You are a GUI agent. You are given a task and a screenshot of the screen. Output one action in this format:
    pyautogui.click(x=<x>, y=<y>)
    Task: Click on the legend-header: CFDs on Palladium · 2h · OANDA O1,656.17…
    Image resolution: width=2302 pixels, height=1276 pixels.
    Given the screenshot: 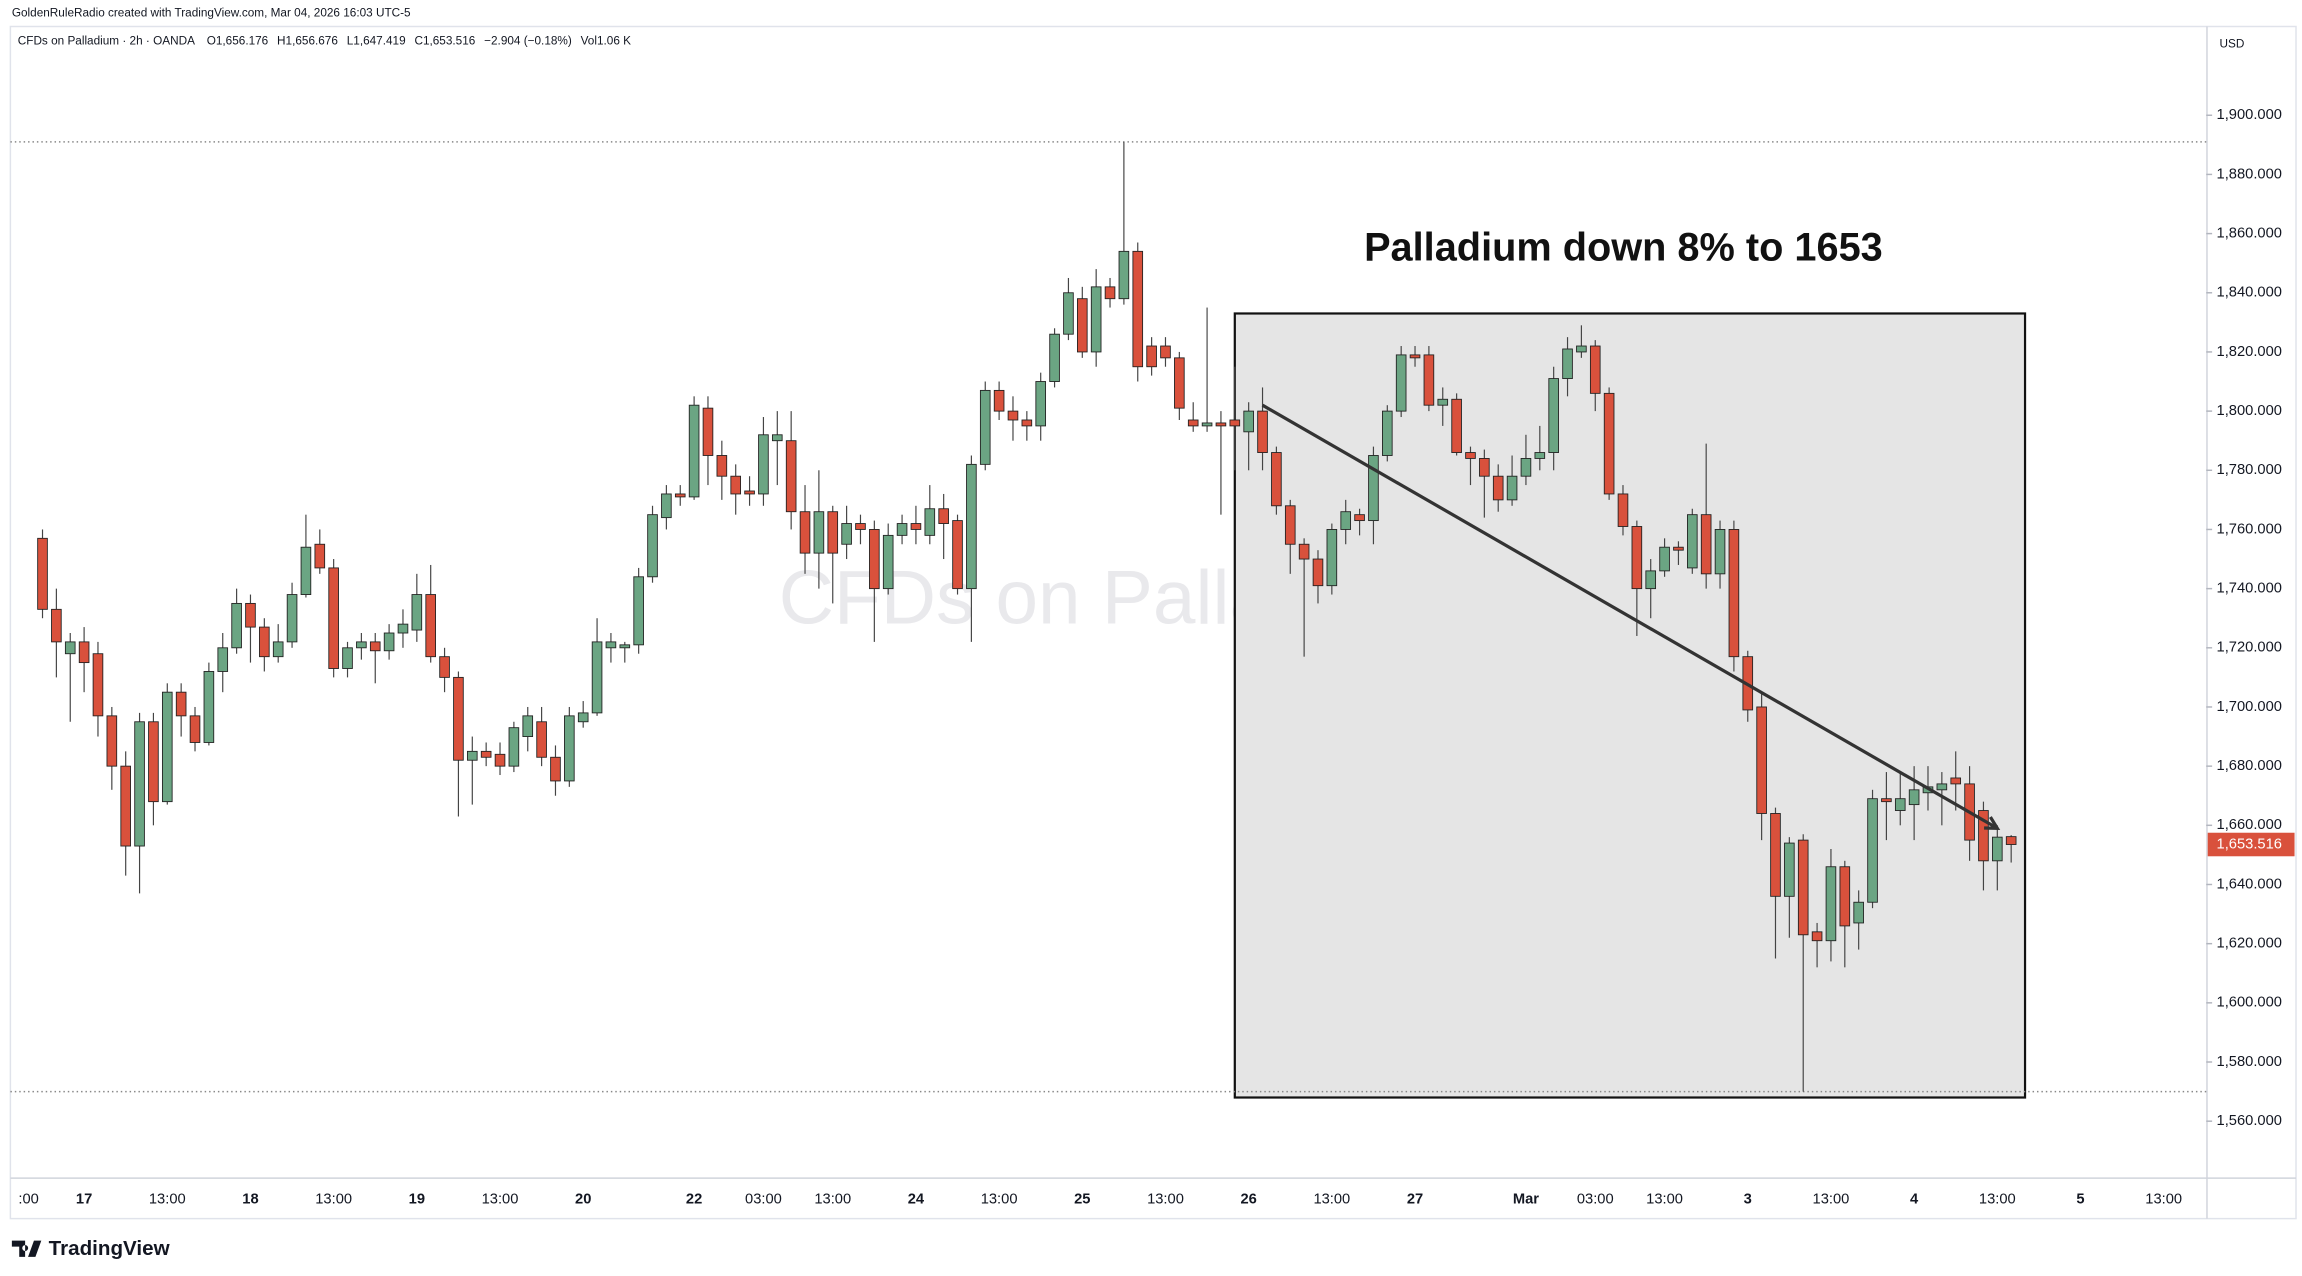 What is the action you would take?
    pyautogui.click(x=324, y=40)
    